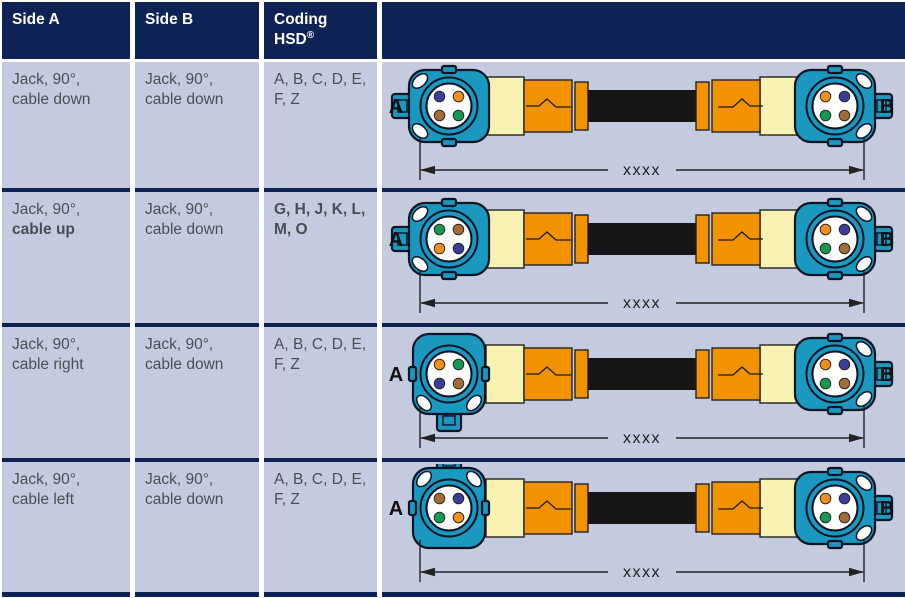 This screenshot has height=598, width=905. Describe the element at coordinates (320, 219) in the screenshot. I see `coding-text: G, H, J, K, L, M, O` at that location.